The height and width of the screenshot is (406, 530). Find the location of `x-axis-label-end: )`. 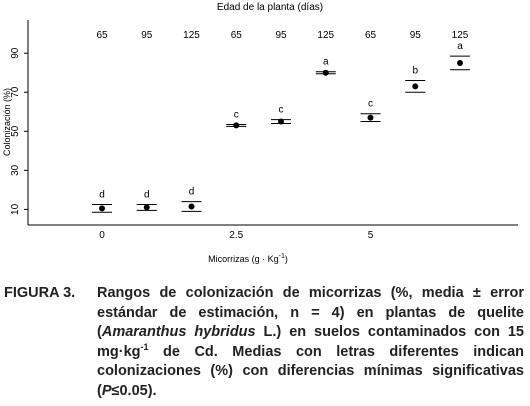

x-axis-label-end: ) is located at coordinates (286, 259).